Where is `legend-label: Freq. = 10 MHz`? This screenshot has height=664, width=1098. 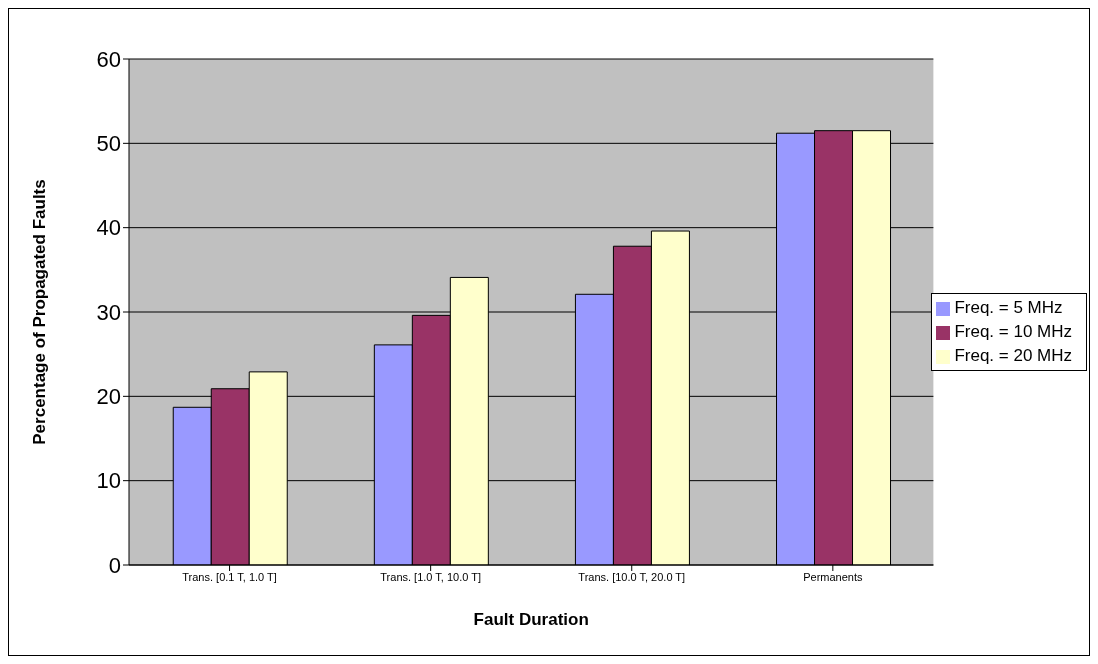 legend-label: Freq. = 10 MHz is located at coordinates (1013, 331).